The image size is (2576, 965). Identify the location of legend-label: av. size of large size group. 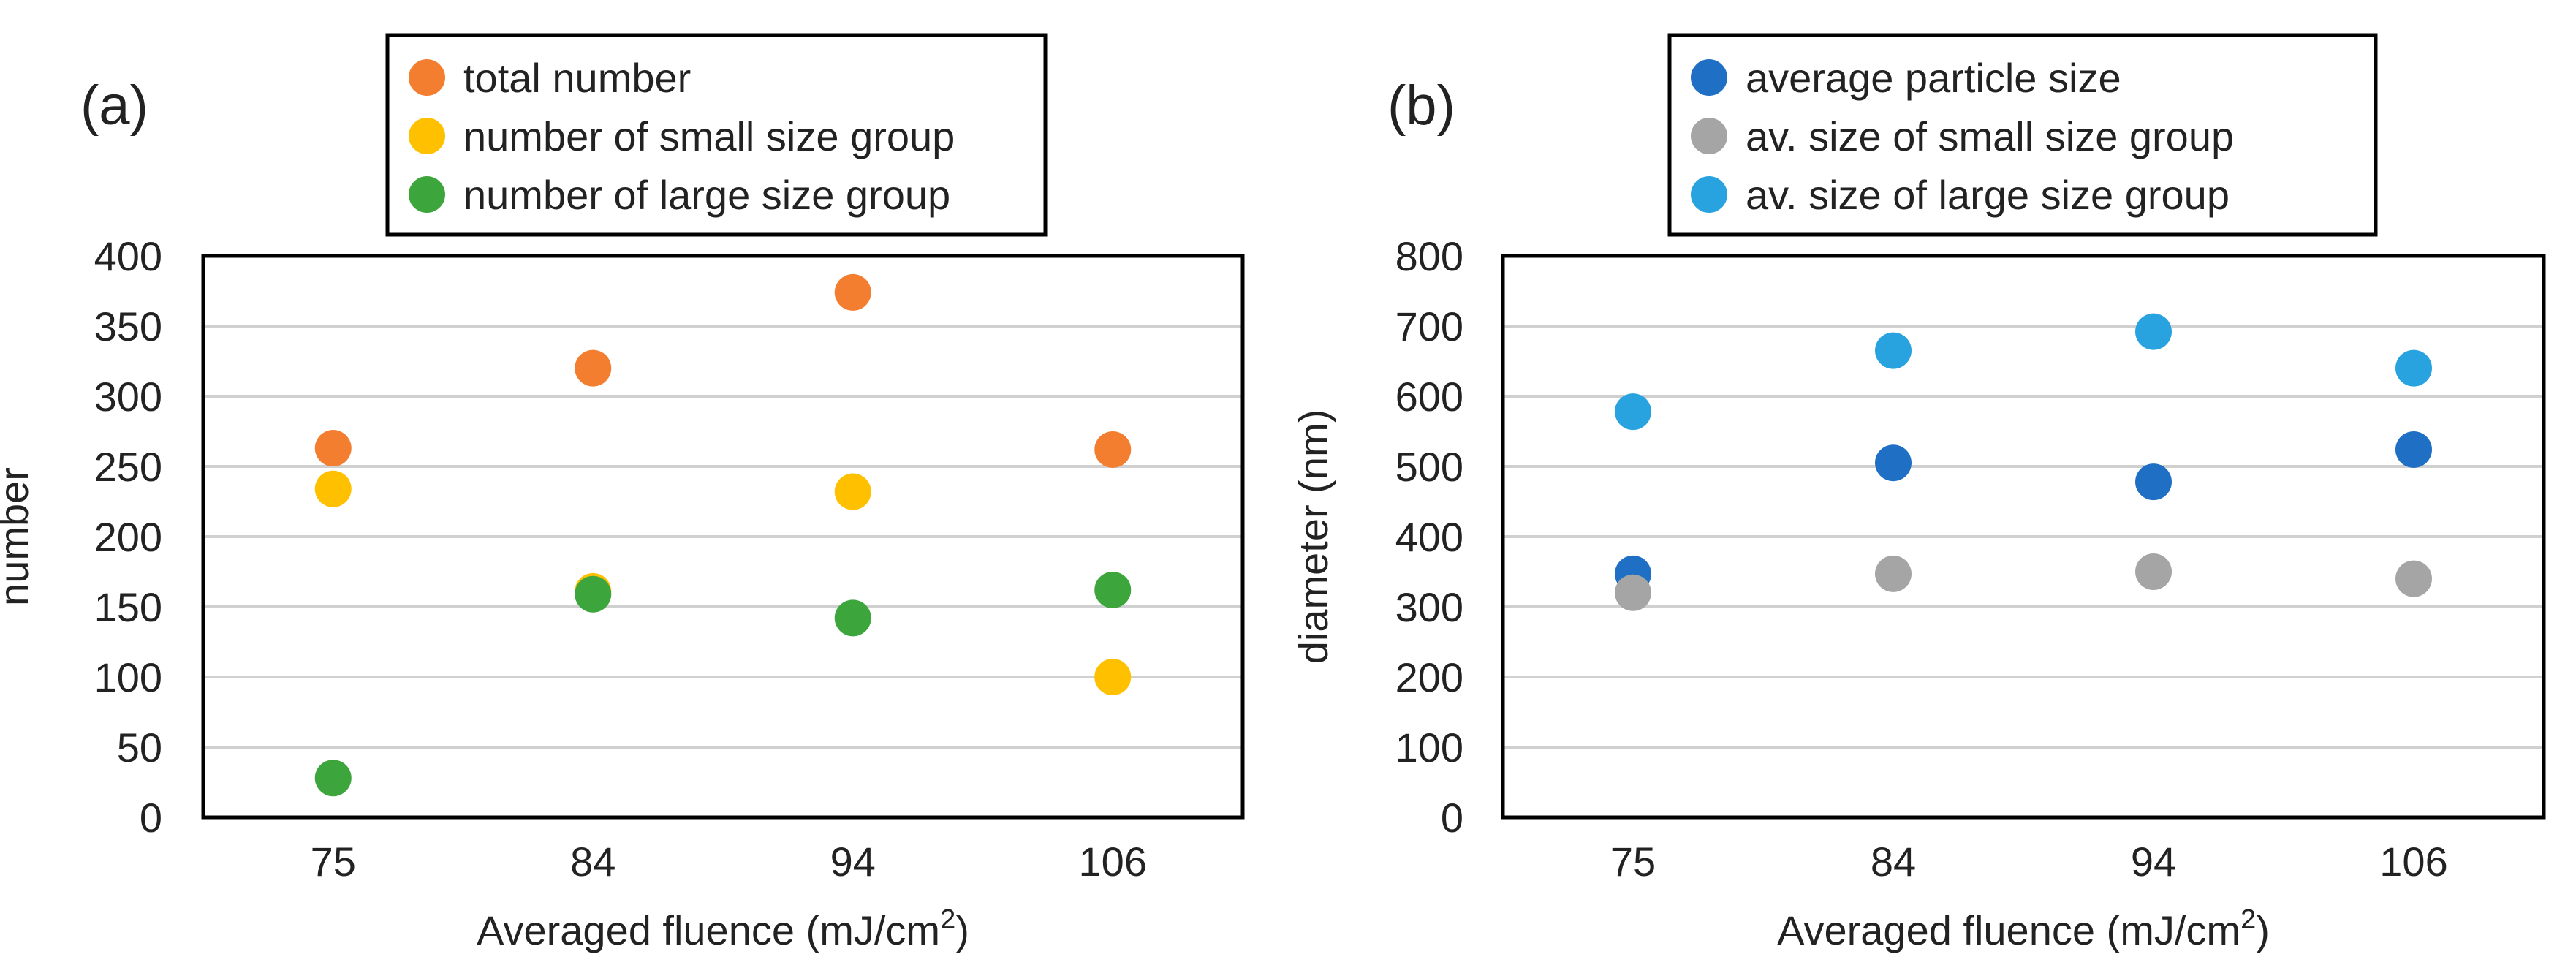
(1988, 195).